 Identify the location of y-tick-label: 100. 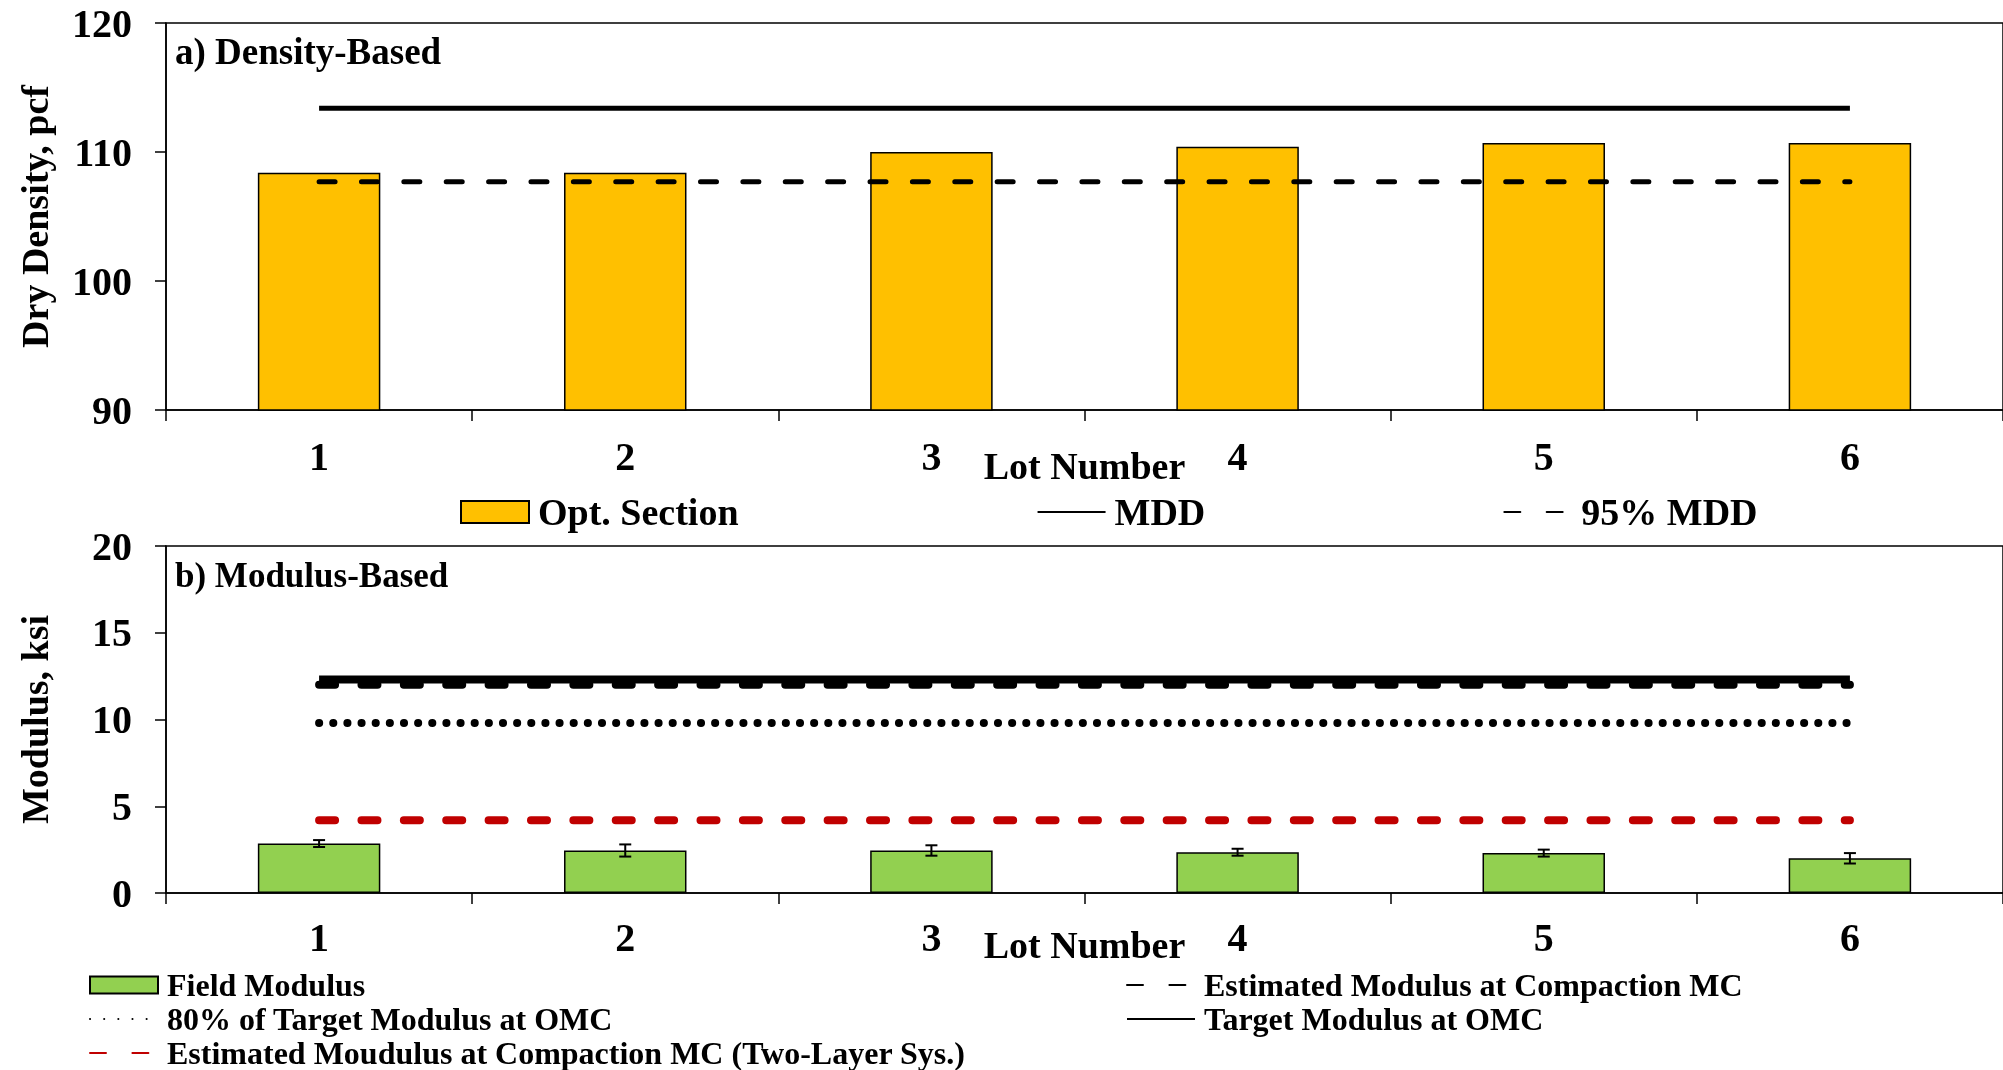
(102, 281).